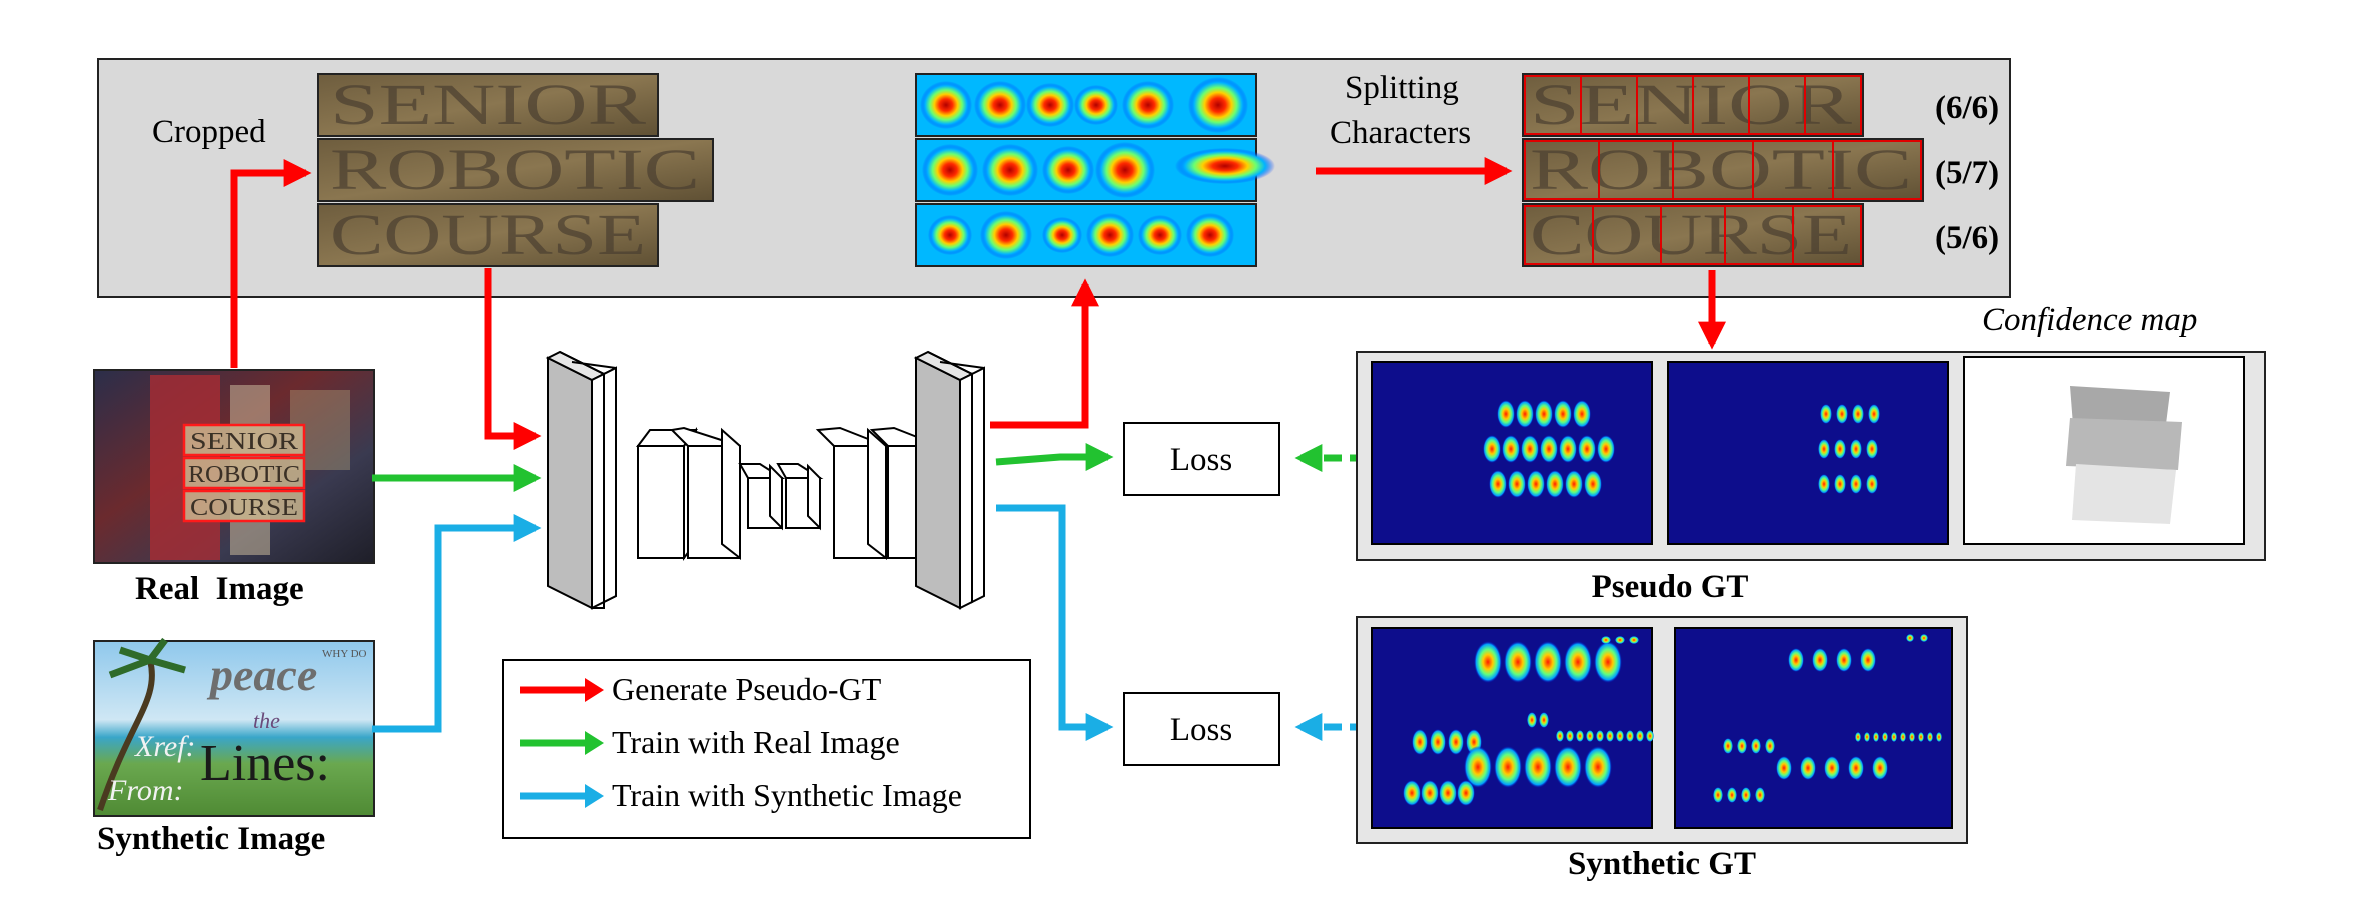 This screenshot has width=2353, height=916. Describe the element at coordinates (741, 795) in the screenshot. I see `legend-item: Train with Synthetic Image` at that location.